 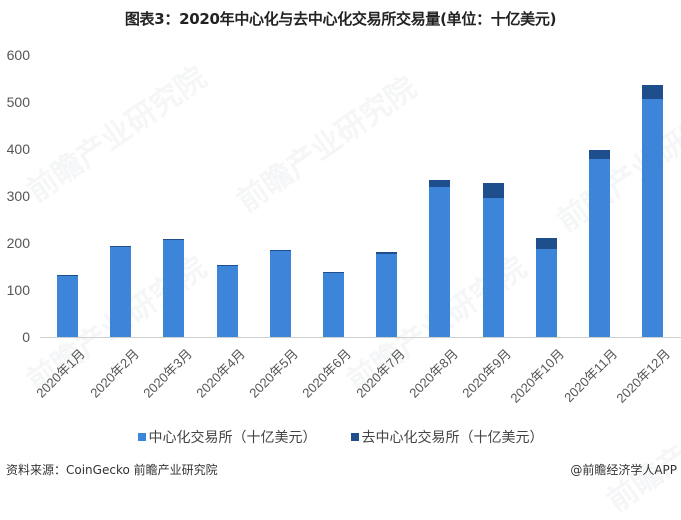 I want to click on legend-item-centralized: 中心化交易所（十亿美元）, so click(x=227, y=437).